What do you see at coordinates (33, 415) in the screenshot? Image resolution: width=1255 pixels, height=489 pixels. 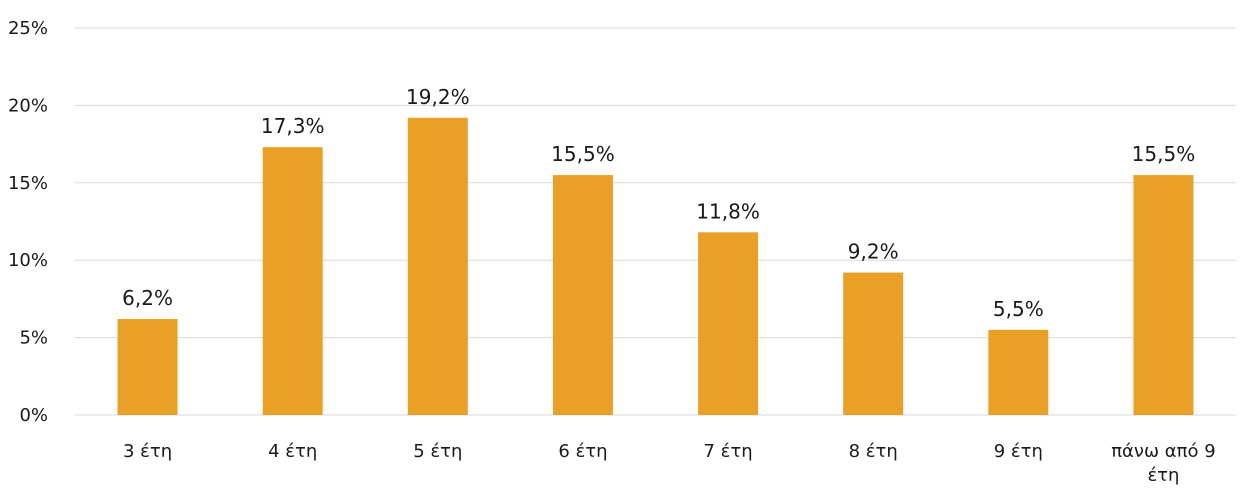 I see `y-tick-label: 0%` at bounding box center [33, 415].